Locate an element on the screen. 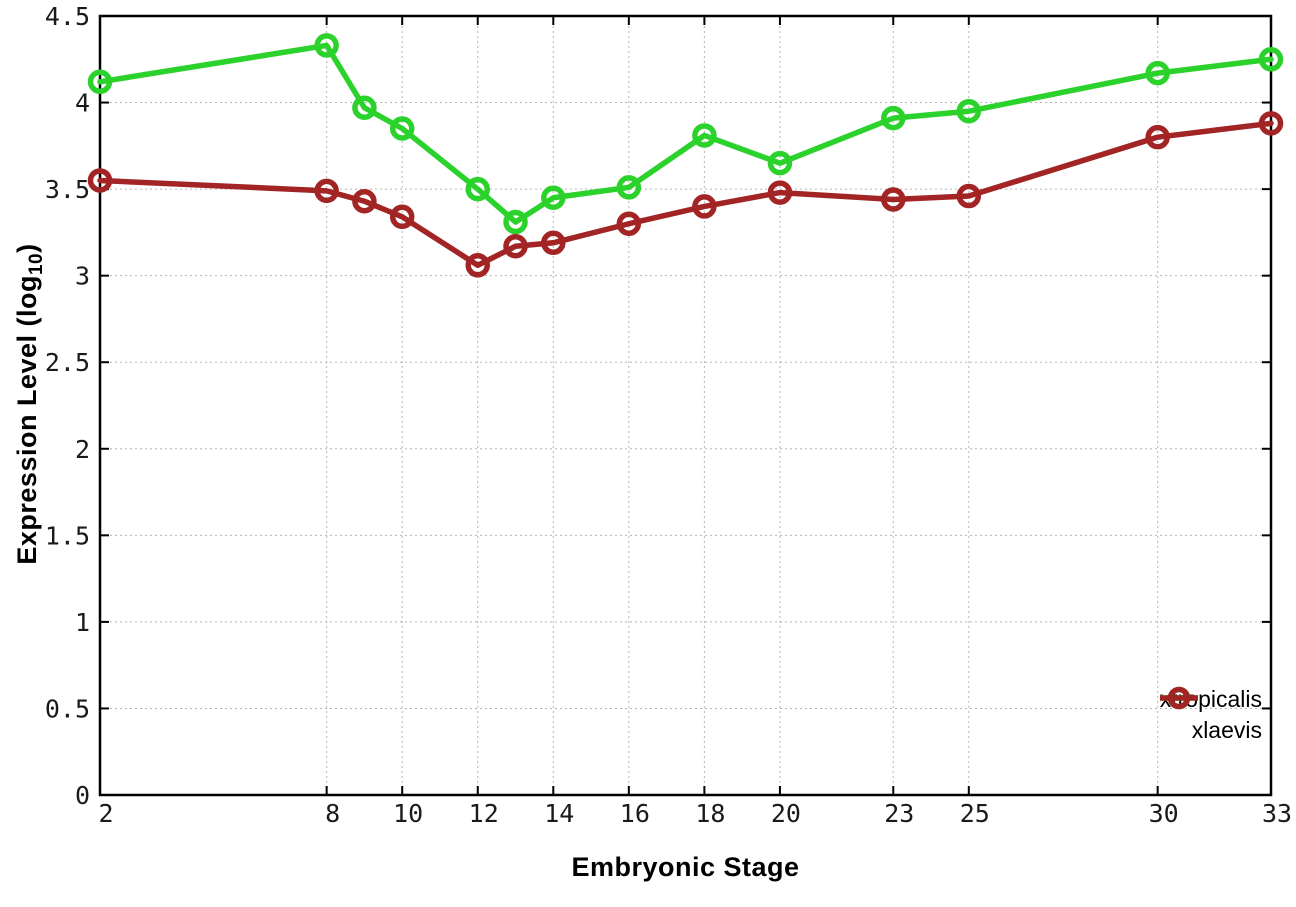 This screenshot has width=1296, height=907. y-tick-label: 1 is located at coordinates (82, 622).